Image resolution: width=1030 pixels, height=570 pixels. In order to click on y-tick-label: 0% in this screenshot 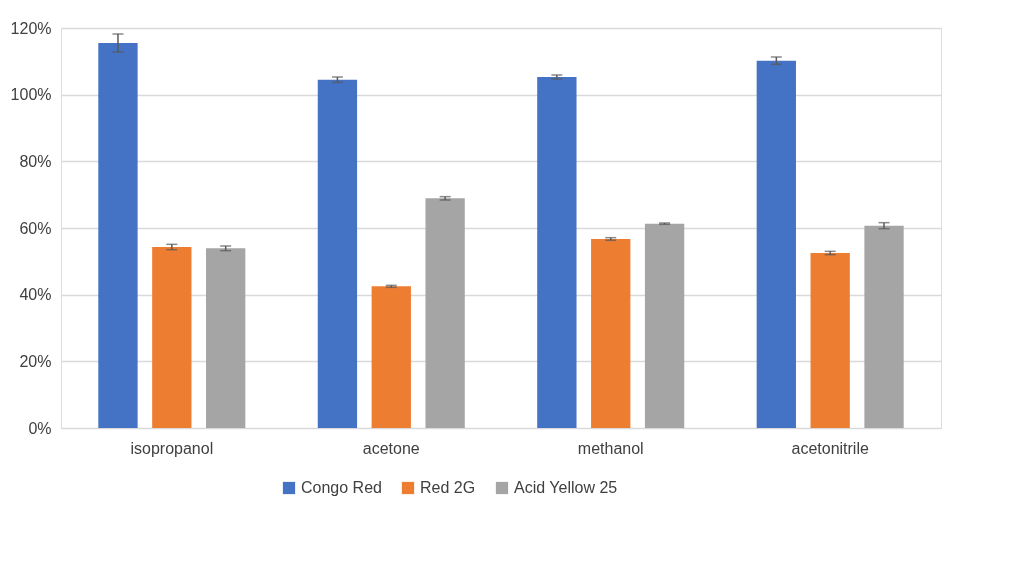, I will do `click(40, 428)`.